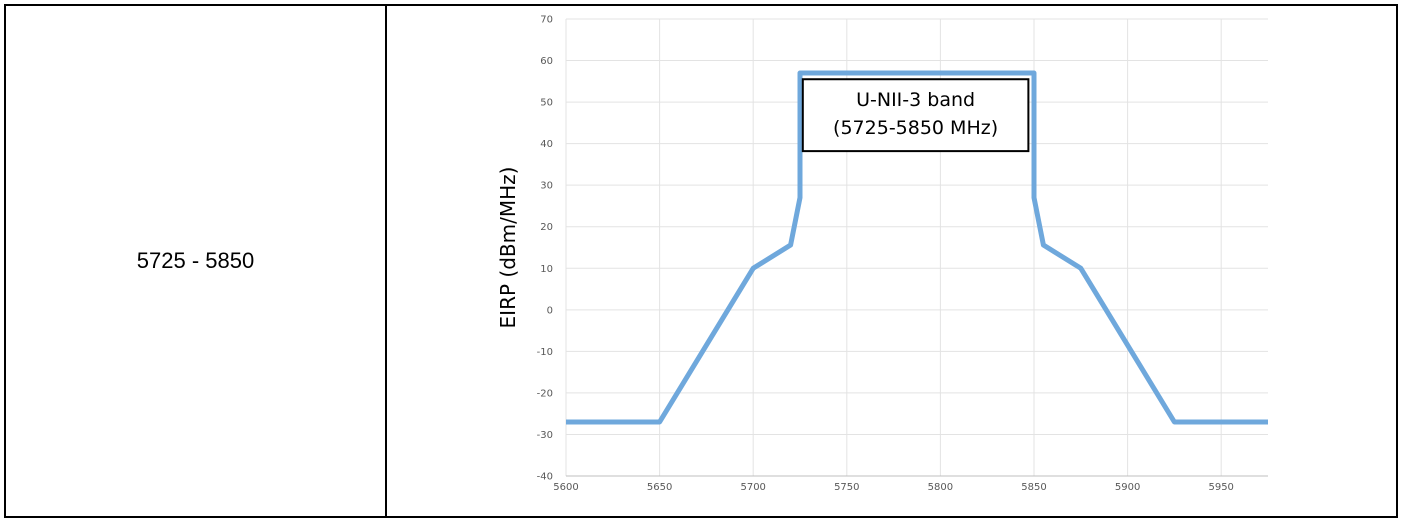  I want to click on annotation-line-1: U-NII-3 band, so click(915, 100).